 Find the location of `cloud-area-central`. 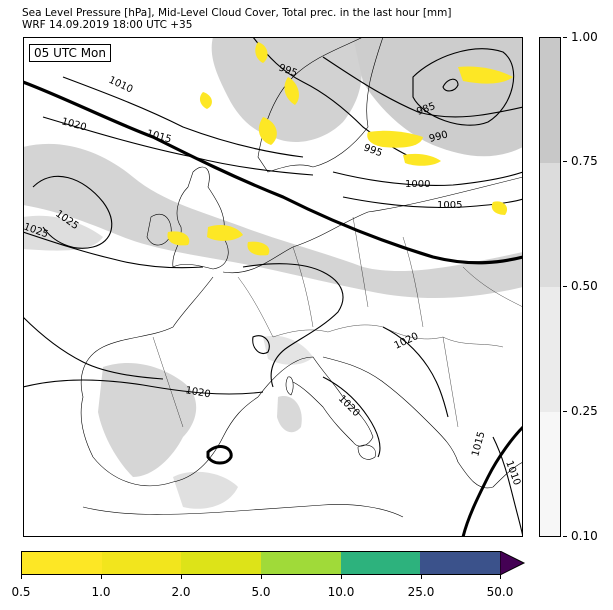

cloud-area-central is located at coordinates (288, 350).